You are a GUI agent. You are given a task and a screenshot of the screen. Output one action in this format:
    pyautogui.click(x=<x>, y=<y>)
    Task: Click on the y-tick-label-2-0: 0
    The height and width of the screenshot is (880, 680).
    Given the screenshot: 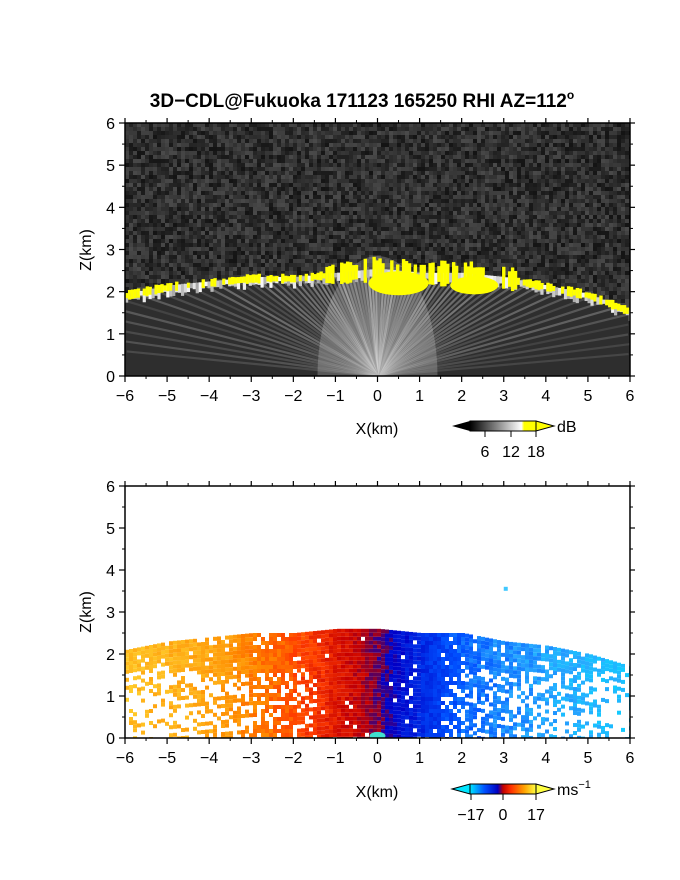 What is the action you would take?
    pyautogui.click(x=110, y=739)
    